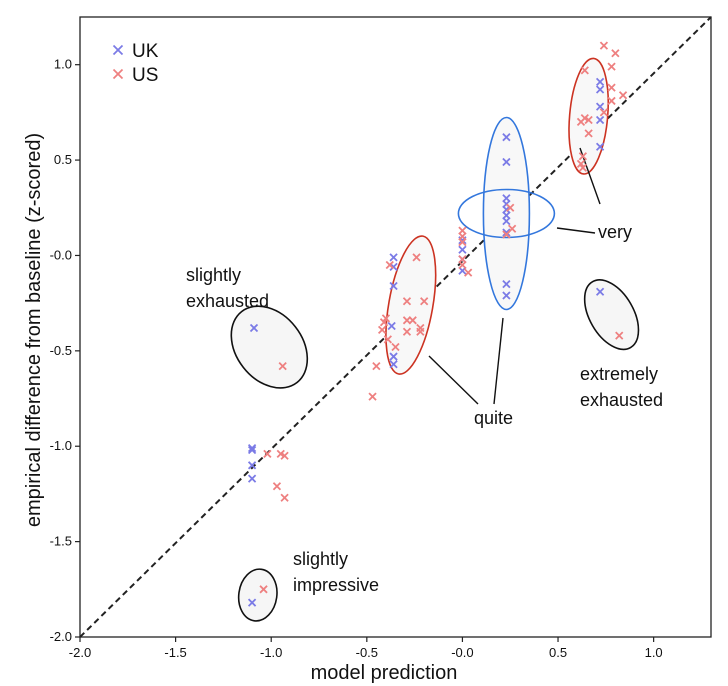 This screenshot has width=728, height=686. Describe the element at coordinates (615, 232) in the screenshot. I see `annotation-label: very` at that location.